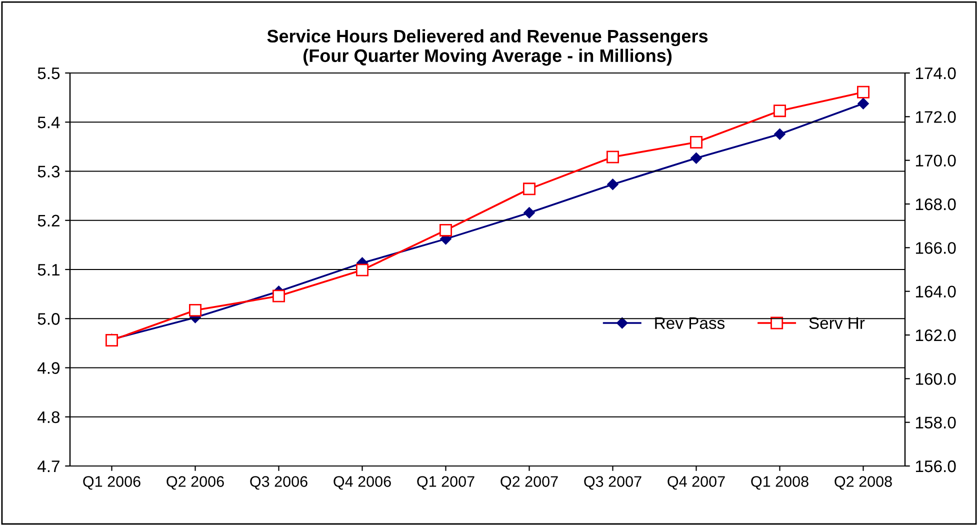 Image resolution: width=978 pixels, height=525 pixels. What do you see at coordinates (49, 319) in the screenshot?
I see `y-tick-label: 5.0` at bounding box center [49, 319].